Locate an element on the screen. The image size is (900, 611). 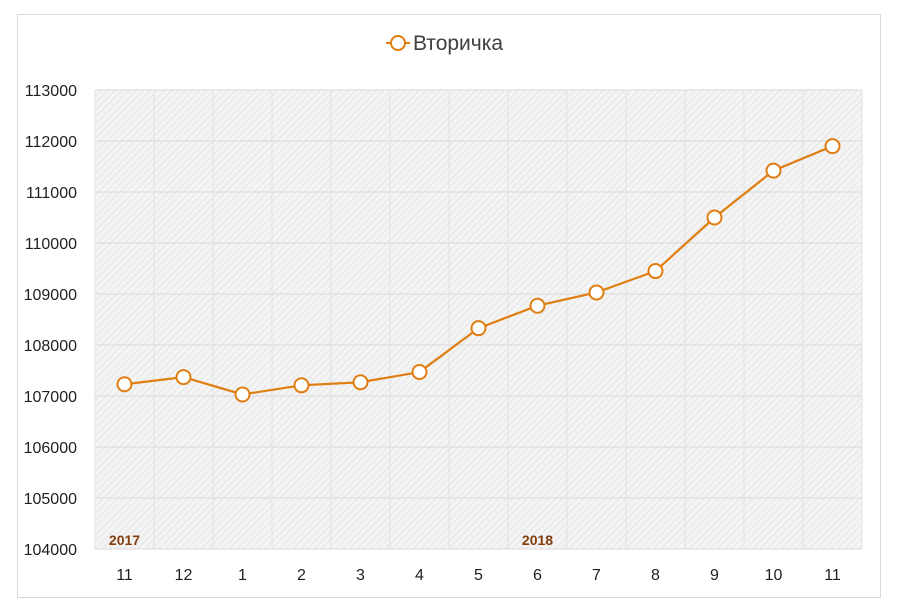
year-label: 2017 is located at coordinates (124, 540).